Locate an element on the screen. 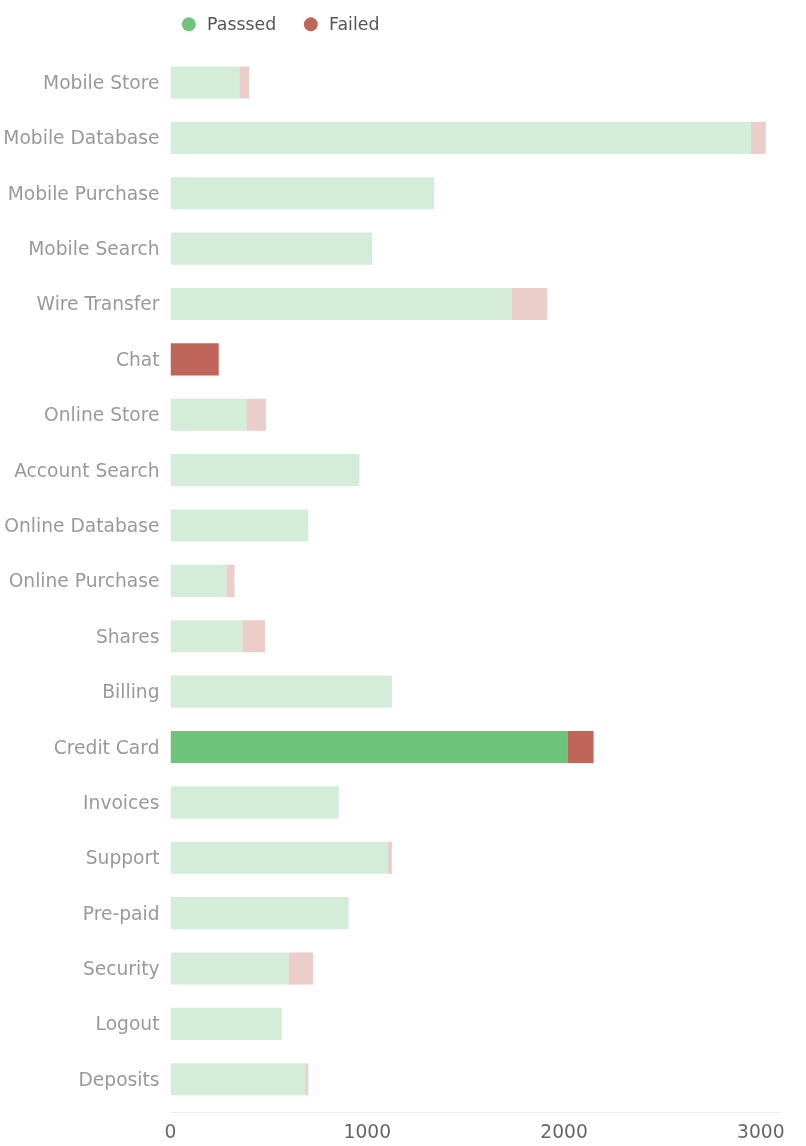 Image resolution: width=806 pixels, height=1146 pixels. y-tick-label: Support is located at coordinates (122, 858).